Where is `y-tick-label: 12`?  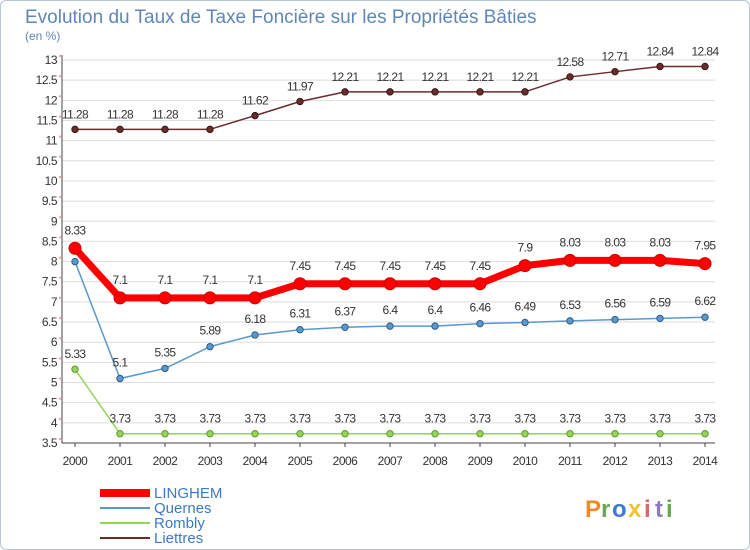 y-tick-label: 12 is located at coordinates (51, 100).